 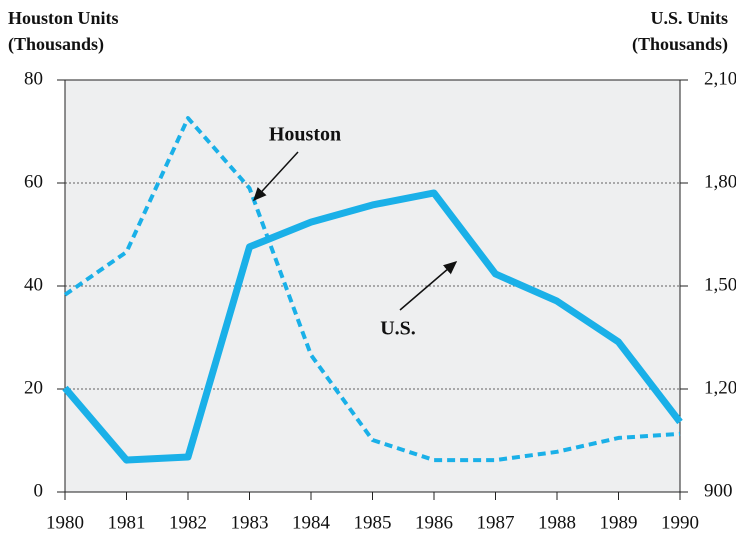 What do you see at coordinates (33, 284) in the screenshot?
I see `y-tick-label: 40` at bounding box center [33, 284].